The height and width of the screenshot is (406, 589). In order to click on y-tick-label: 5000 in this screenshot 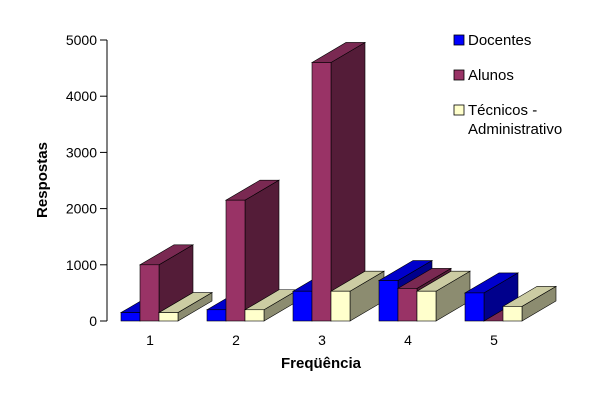, I will do `click(81, 40)`.